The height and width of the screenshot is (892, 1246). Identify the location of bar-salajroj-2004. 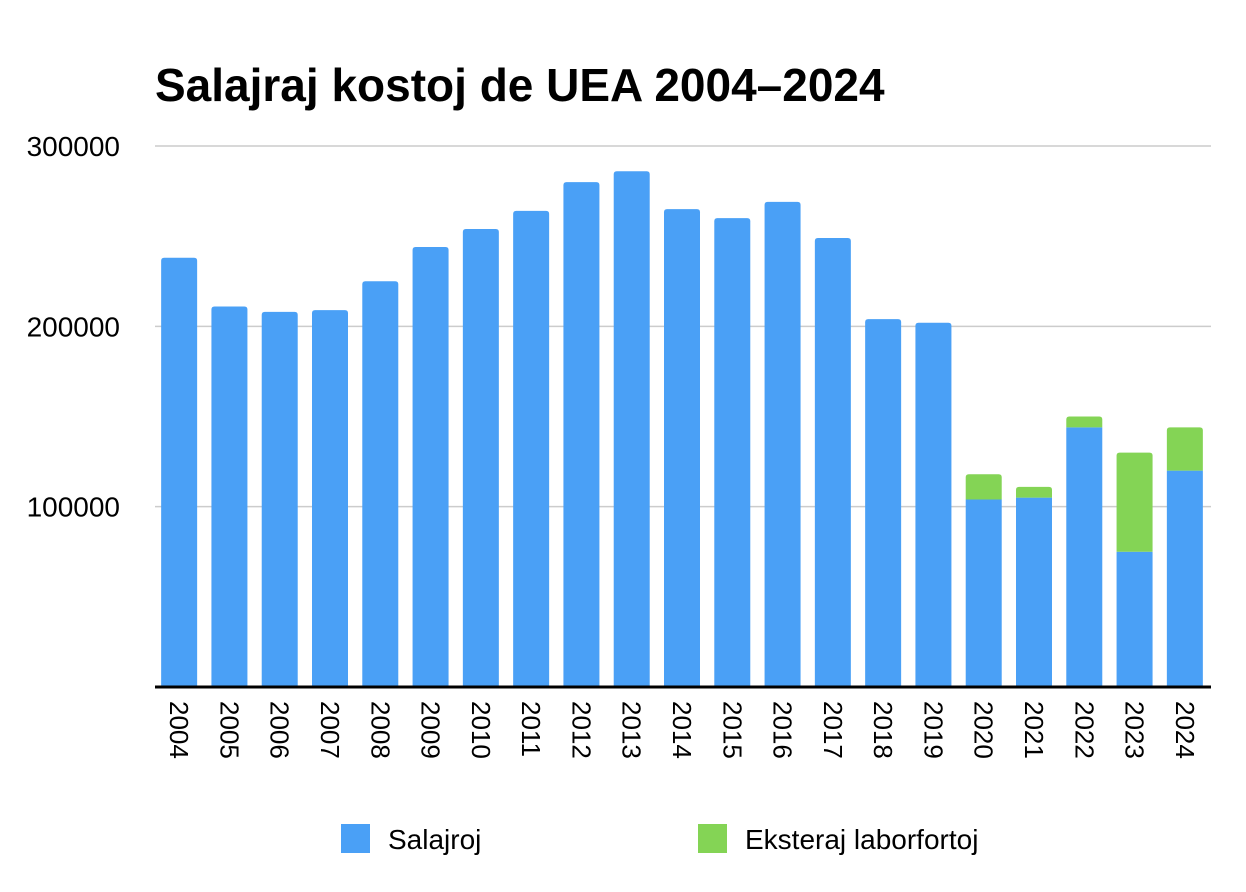
(179, 472).